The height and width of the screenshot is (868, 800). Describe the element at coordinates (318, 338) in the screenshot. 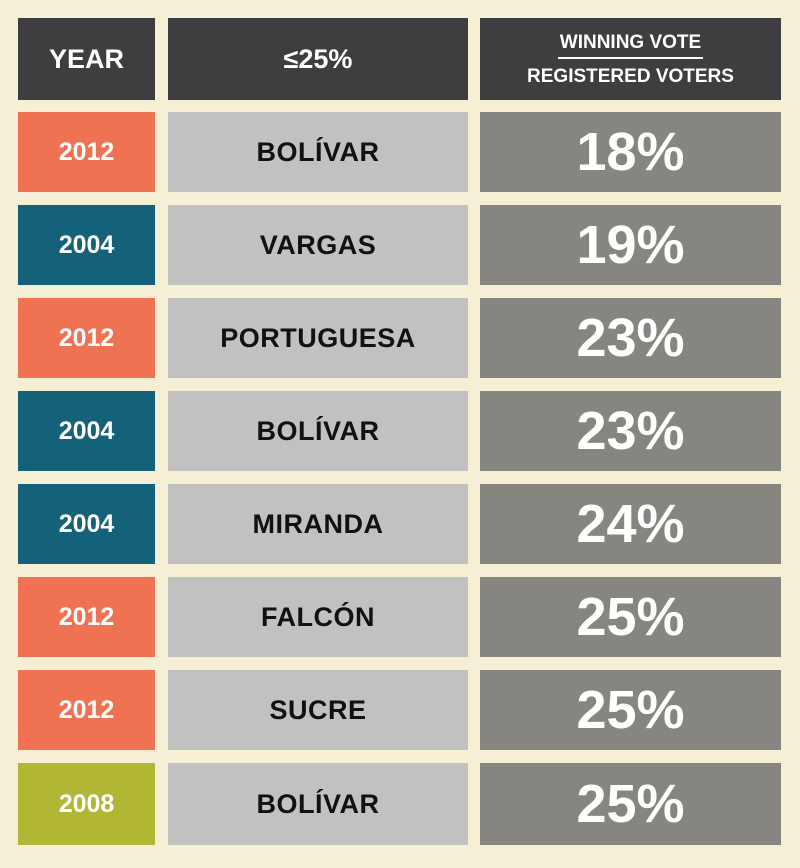

I see `state-cell: PORTUGUESA` at that location.